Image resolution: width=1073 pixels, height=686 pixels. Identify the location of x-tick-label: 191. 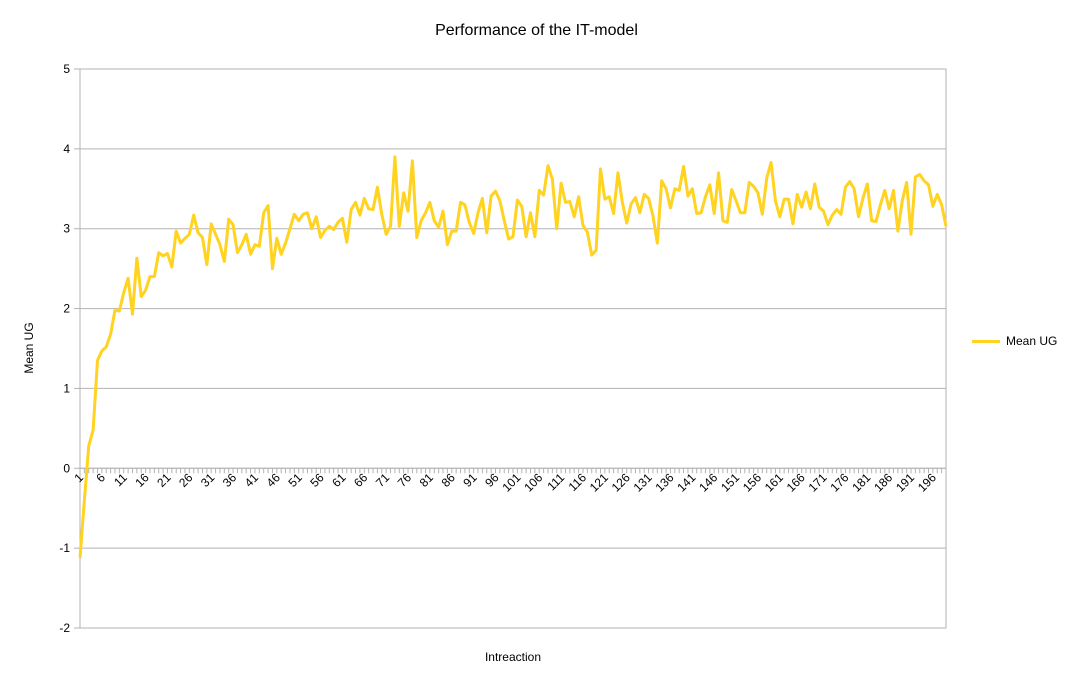
(905, 482).